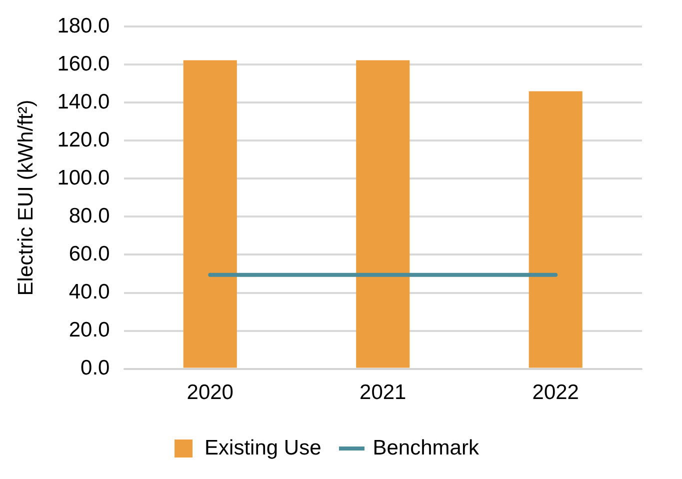  I want to click on y-tick-label: 60.0, so click(89, 254).